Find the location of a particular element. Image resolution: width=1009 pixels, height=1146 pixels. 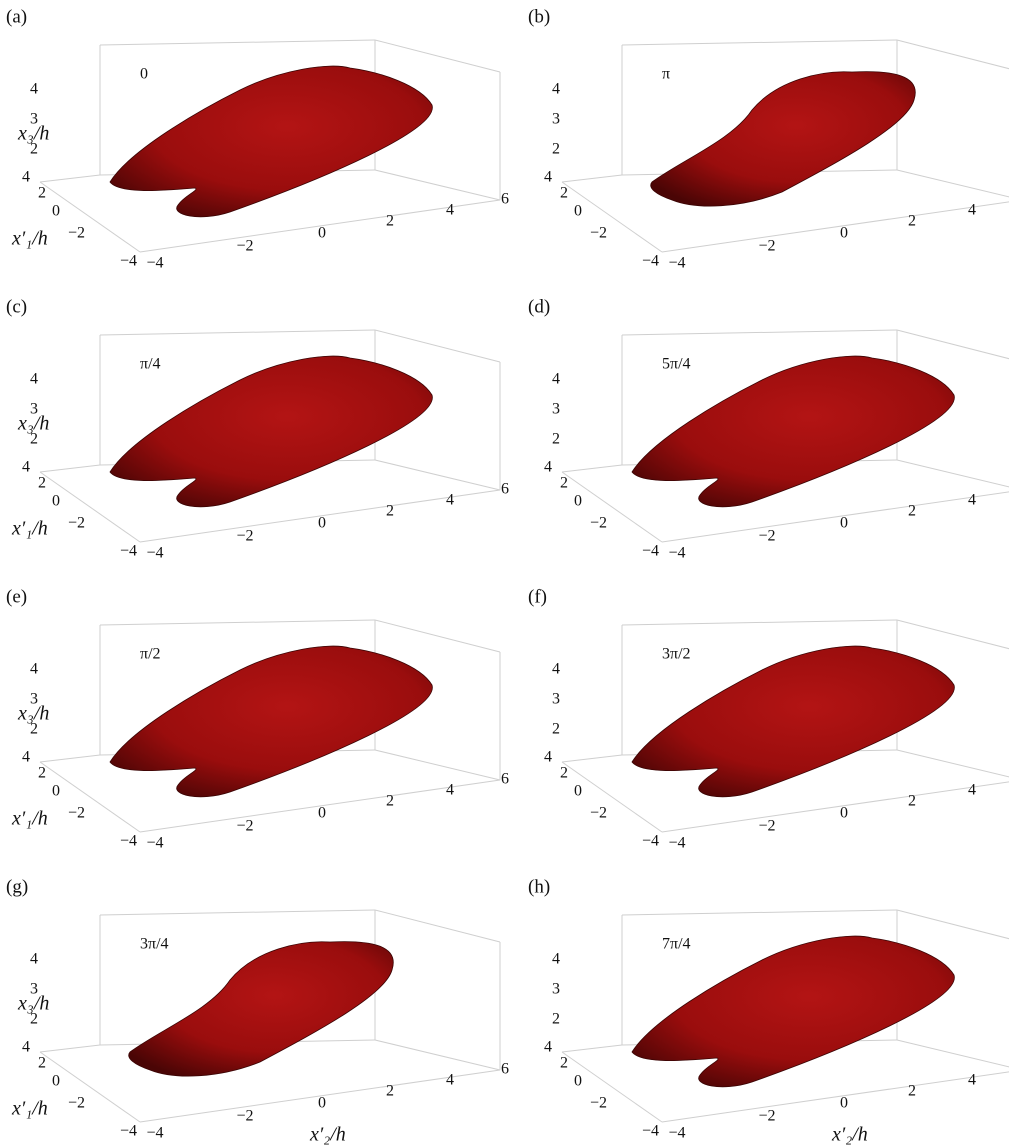

x2-axis-label: x′₂/h is located at coordinates (849, 1135).